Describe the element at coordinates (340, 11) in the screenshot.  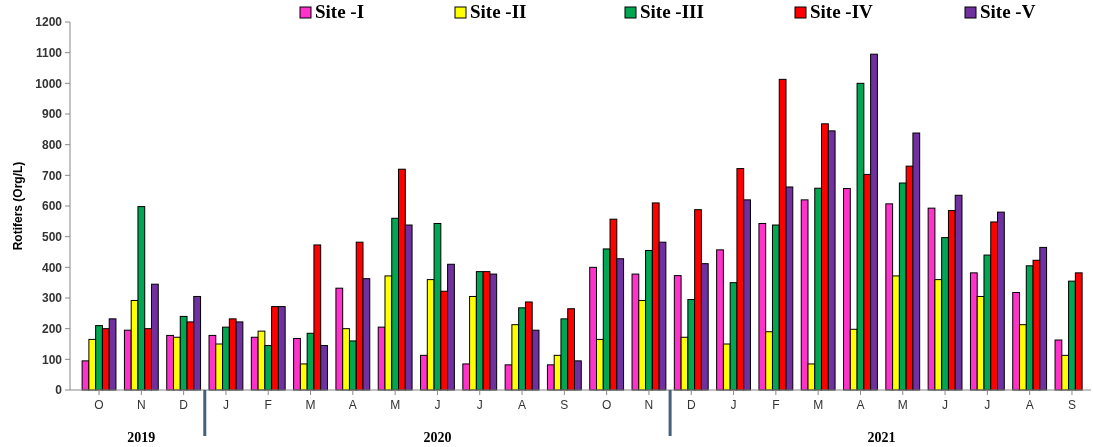
I see `legend-label: Site -I` at that location.